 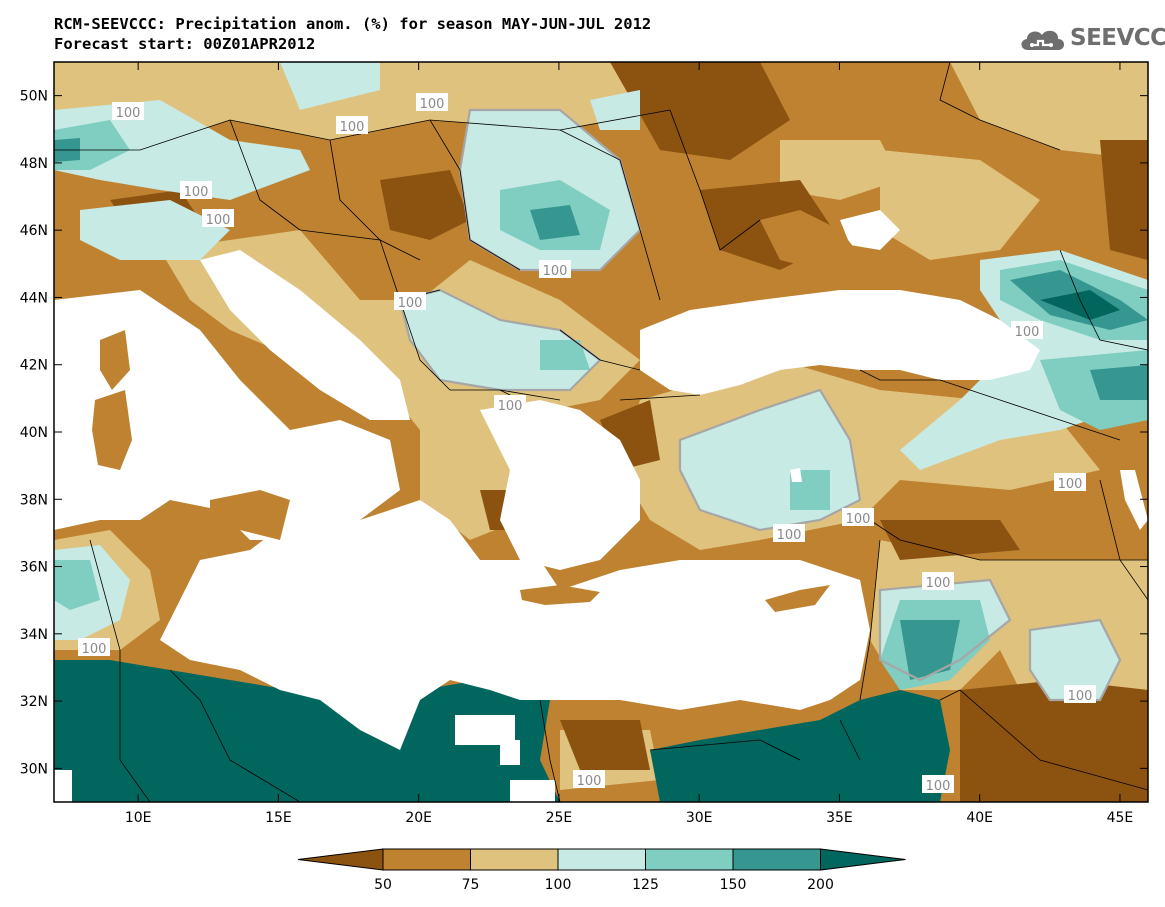 What do you see at coordinates (560, 595) in the screenshot?
I see `island-crete` at bounding box center [560, 595].